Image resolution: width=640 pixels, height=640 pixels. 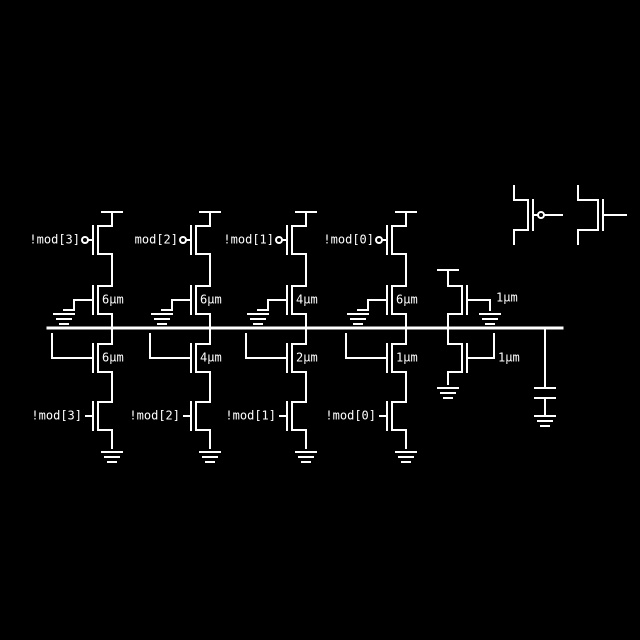 What do you see at coordinates (211, 300) in the screenshot?
I see `pmos-width-label-2: 6µm` at bounding box center [211, 300].